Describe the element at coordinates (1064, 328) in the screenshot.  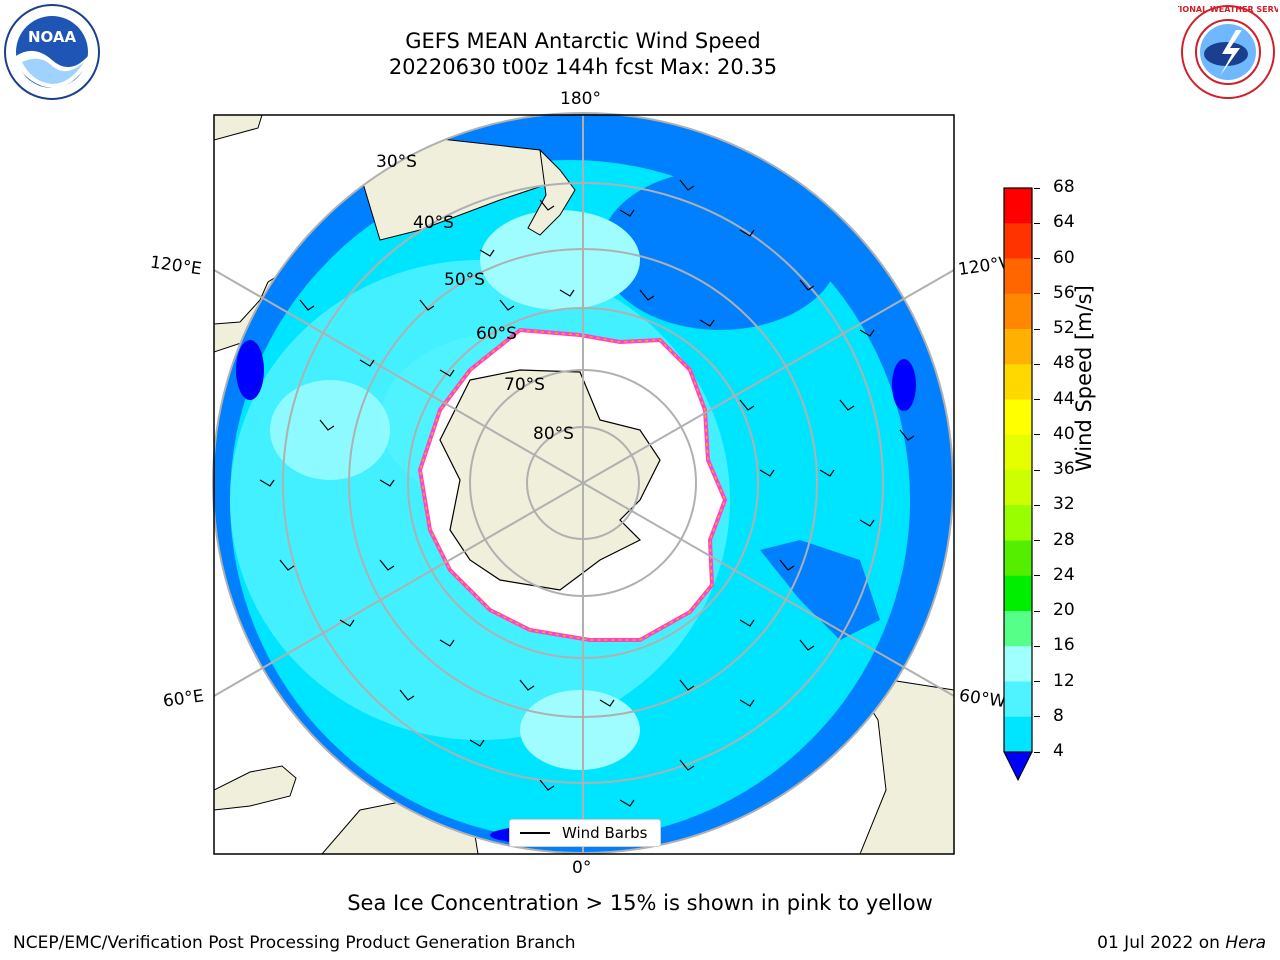
I see `colorbar-tick-label: 52` at that location.